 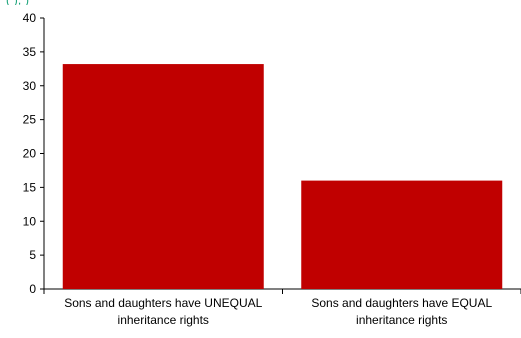 What do you see at coordinates (401, 303) in the screenshot?
I see `x-category-label: Sons and daughters have EQUAL` at bounding box center [401, 303].